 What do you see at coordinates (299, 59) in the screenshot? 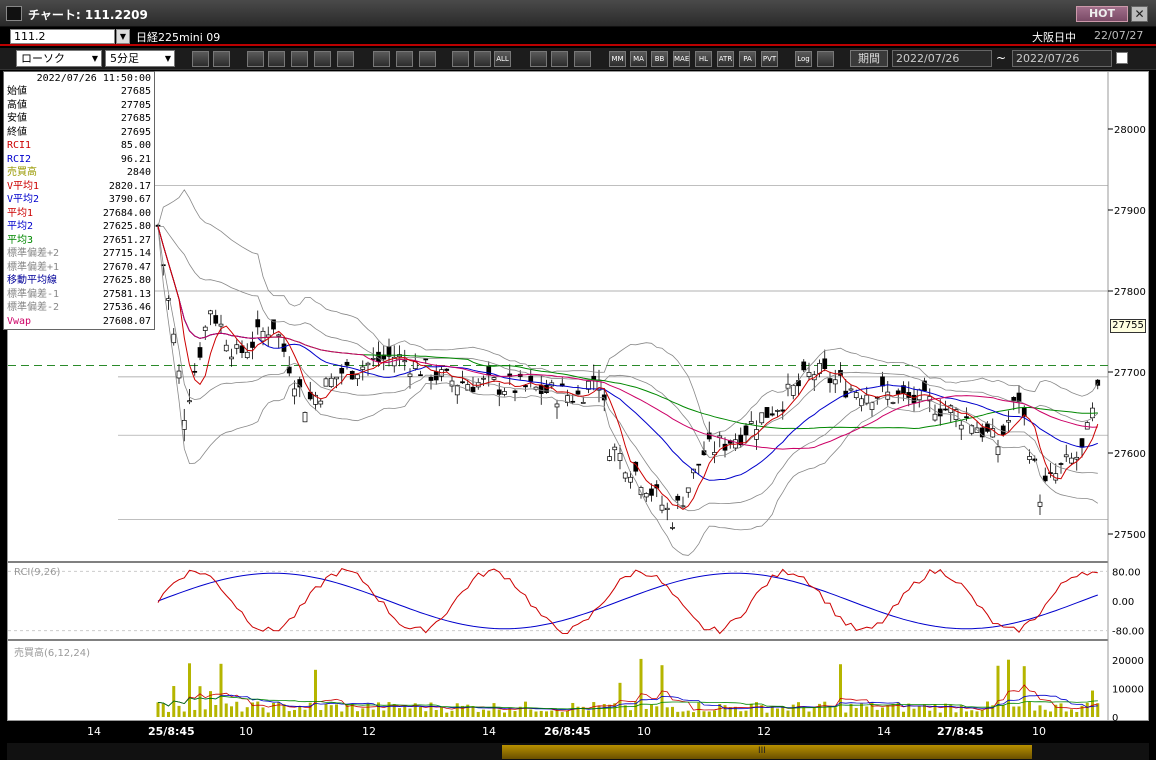
I see `table-tool-icon` at bounding box center [299, 59].